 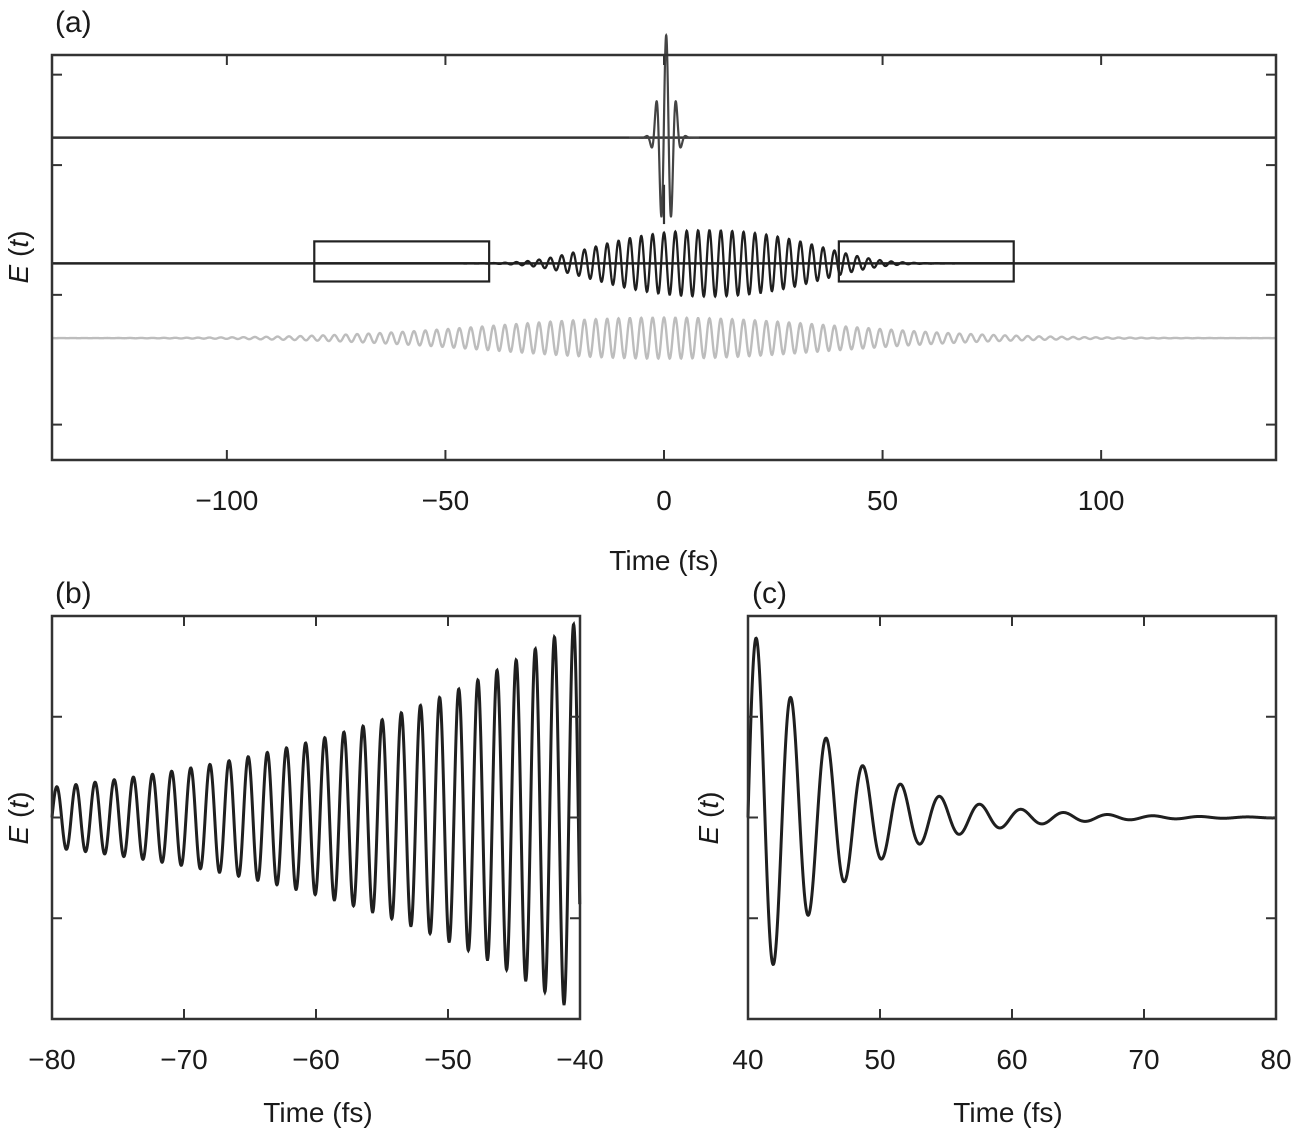 I want to click on panel-a-y-axis-label: E (t), so click(x=18, y=257).